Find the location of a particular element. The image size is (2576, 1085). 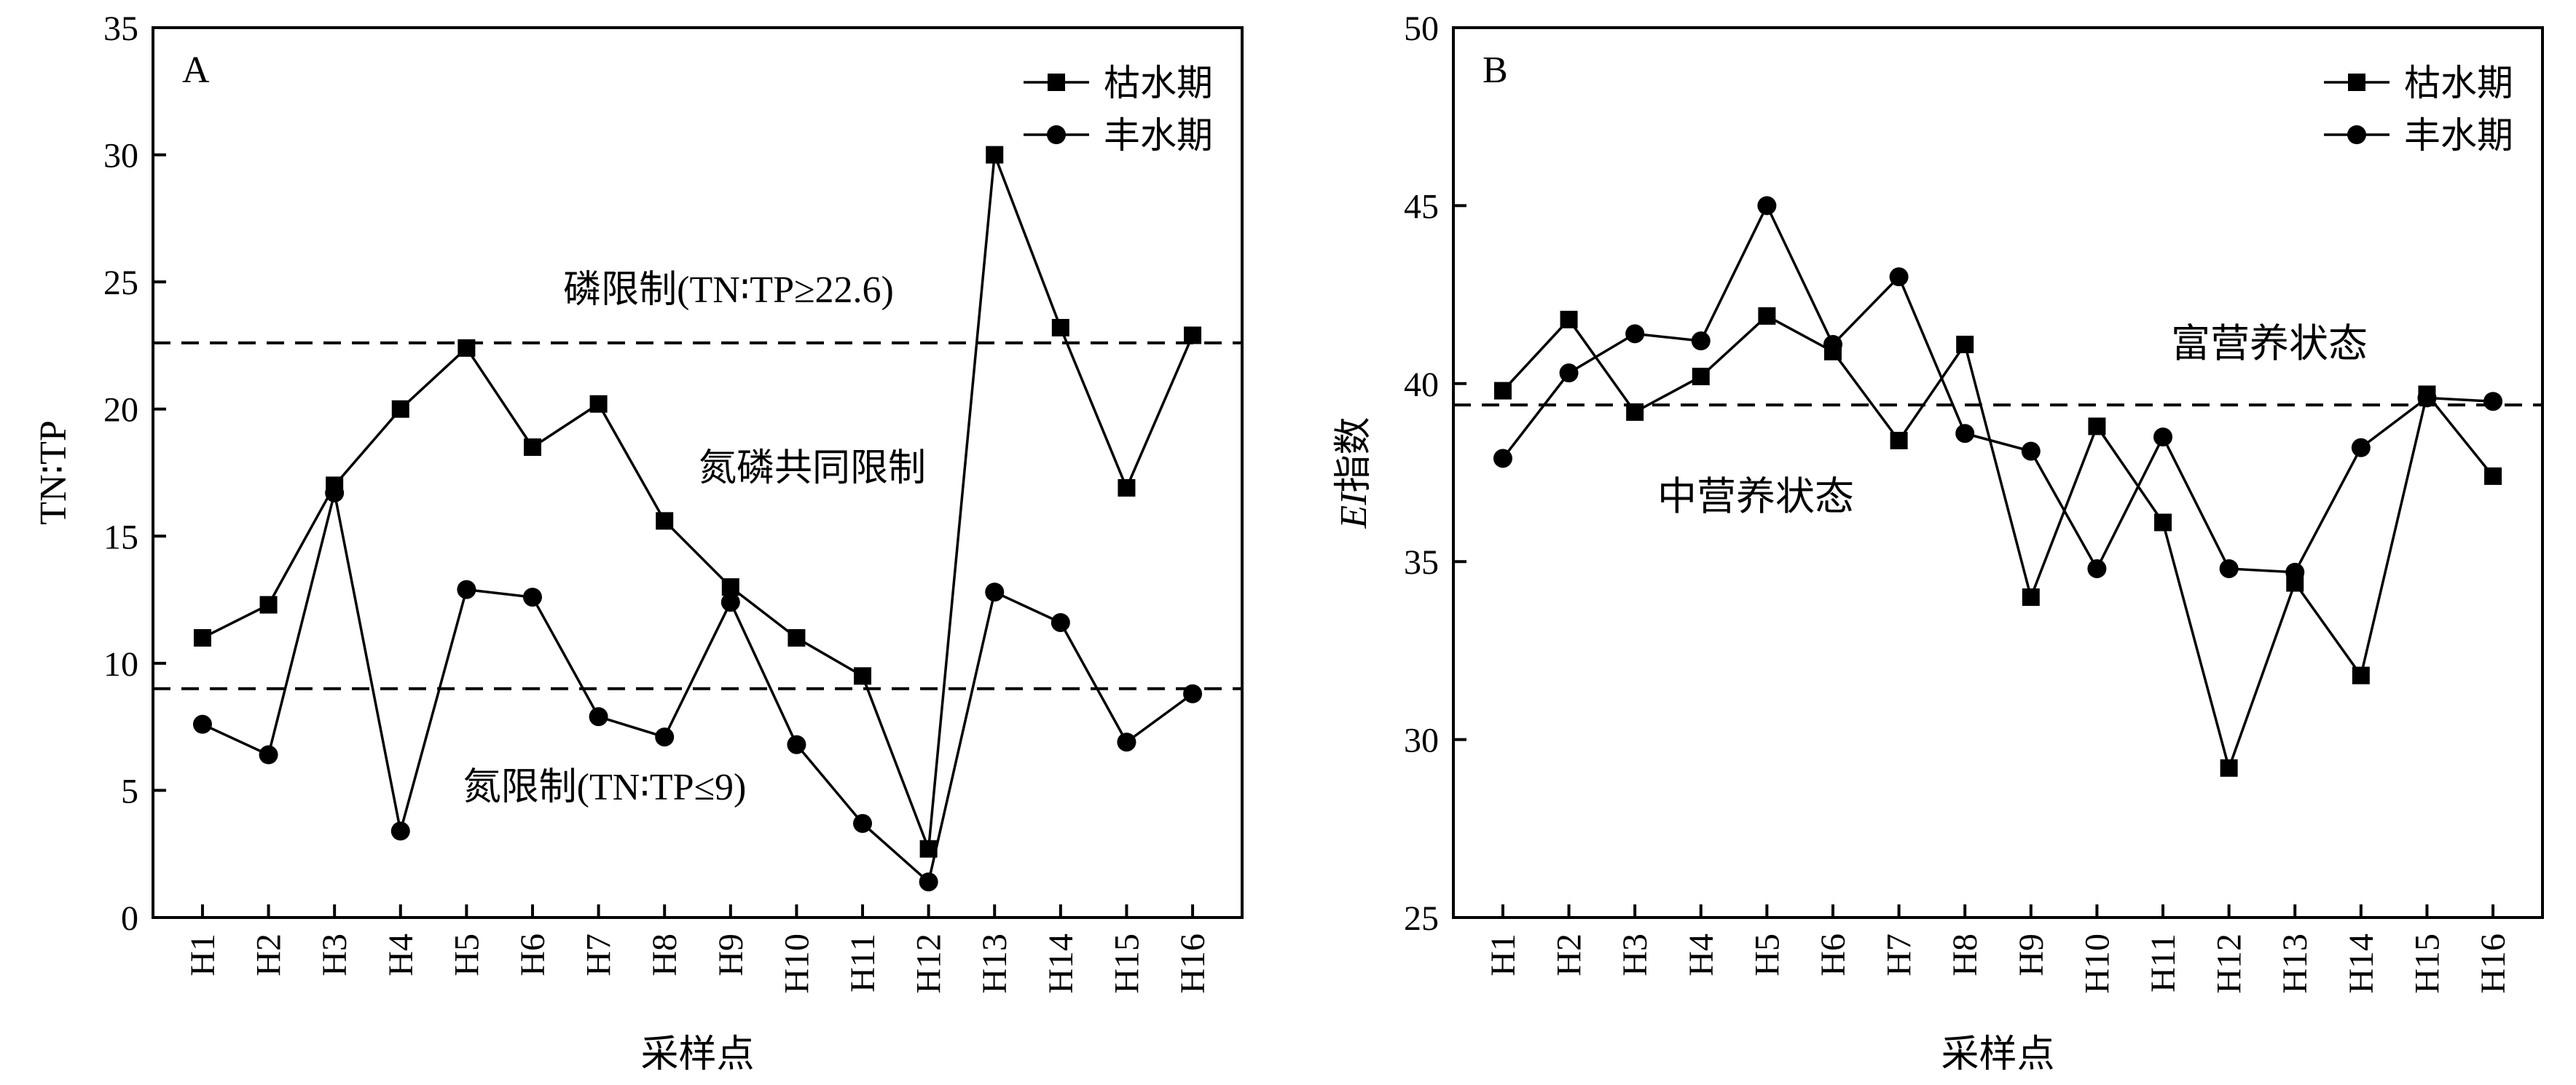

x-tick-label: H10 is located at coordinates (796, 964).